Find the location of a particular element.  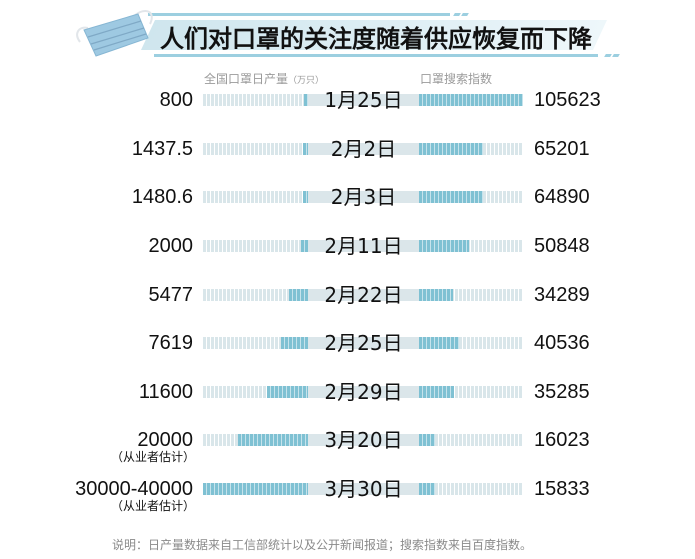

title-banner: 人们对口罩的关注度随着供应恢复而下降 is located at coordinates (350, 34).